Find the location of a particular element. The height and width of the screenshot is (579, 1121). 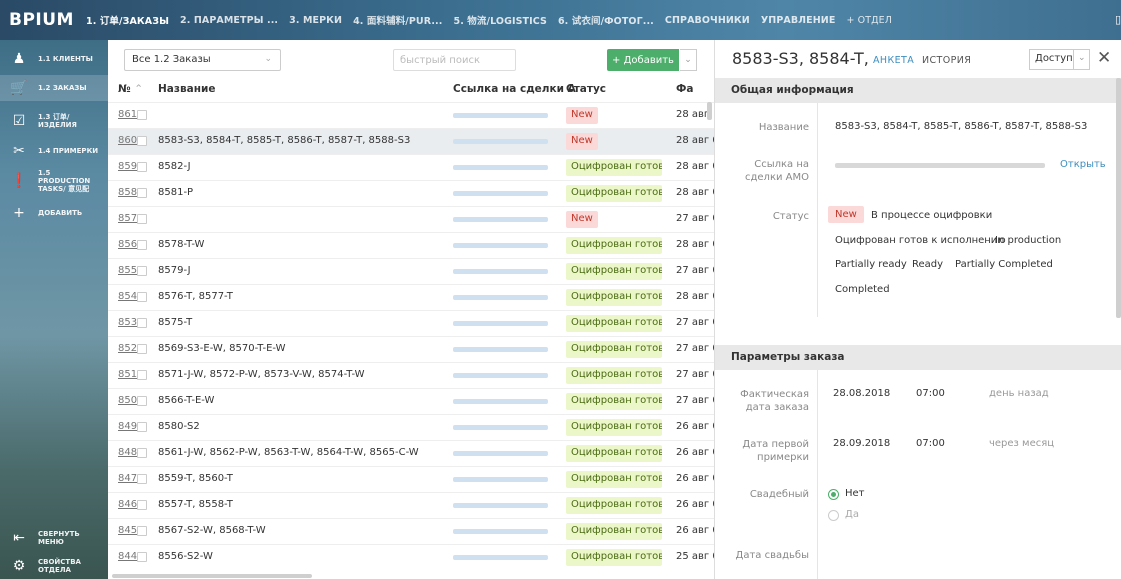

fitting-time-input: 07:00 is located at coordinates (930, 443).